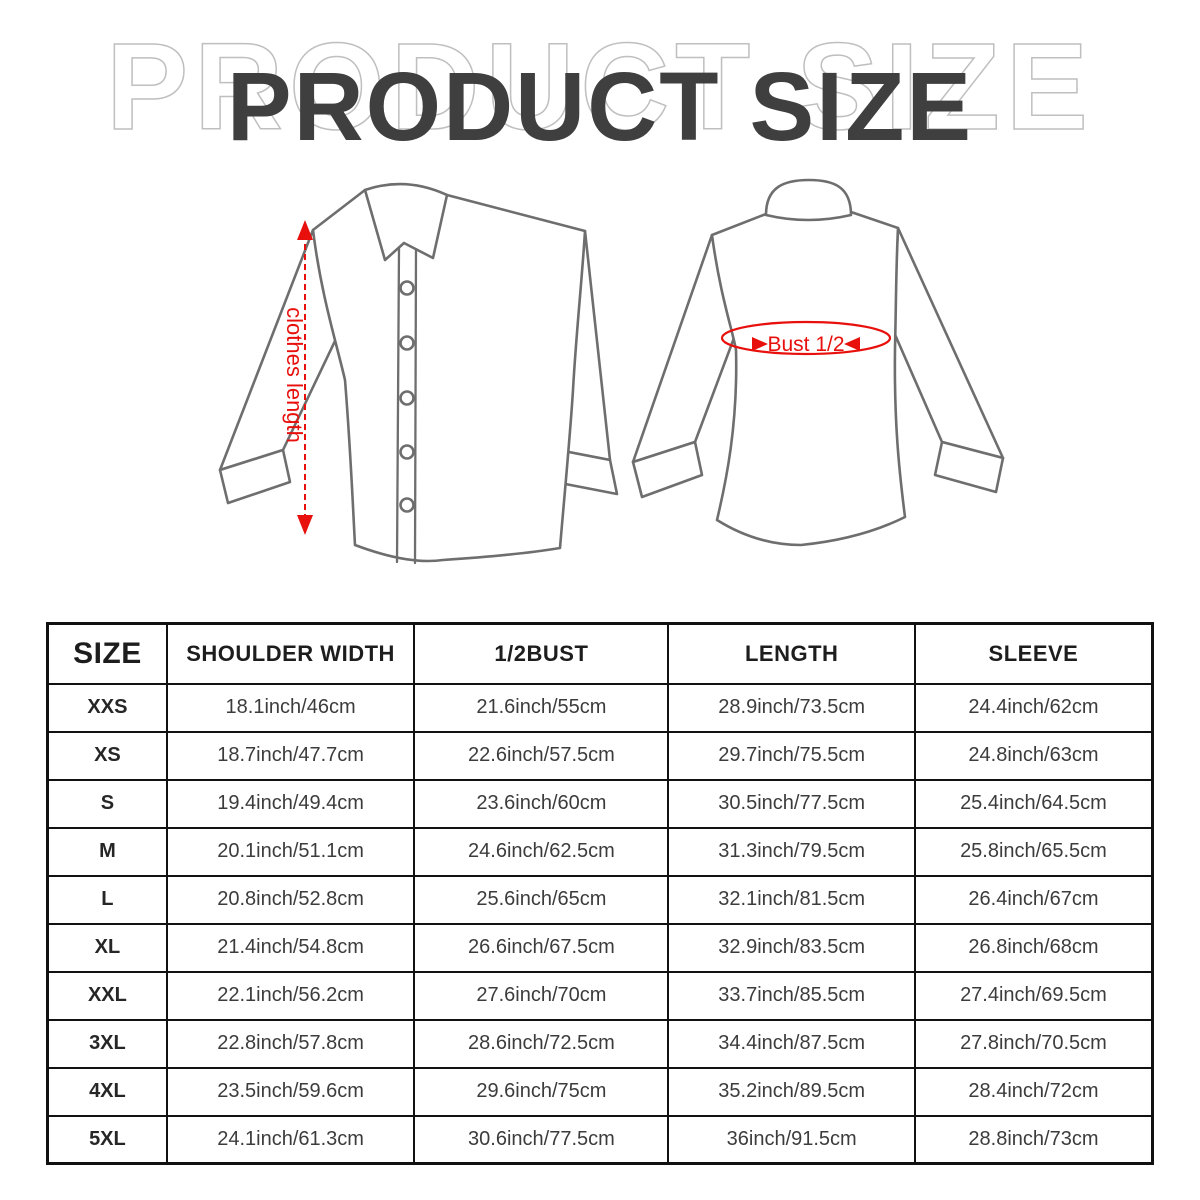  What do you see at coordinates (107, 851) in the screenshot?
I see `size-label: M` at bounding box center [107, 851].